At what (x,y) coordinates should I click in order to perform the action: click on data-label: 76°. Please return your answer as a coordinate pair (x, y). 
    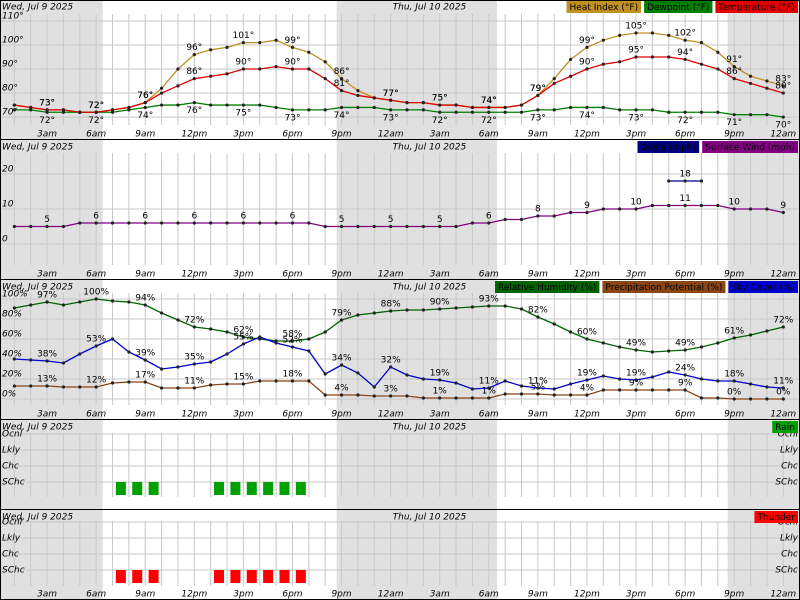
    Looking at the image, I should click on (145, 96).